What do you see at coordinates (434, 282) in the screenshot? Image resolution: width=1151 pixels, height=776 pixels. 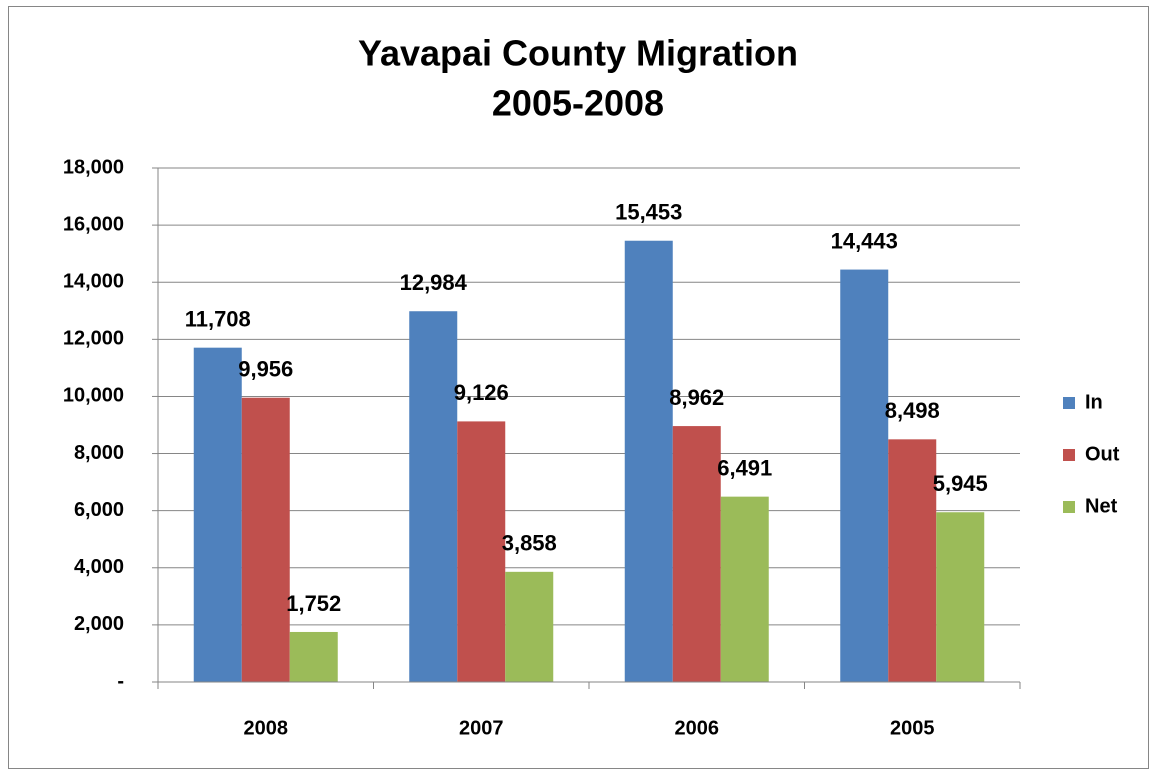 I see `data-label: 12,984` at bounding box center [434, 282].